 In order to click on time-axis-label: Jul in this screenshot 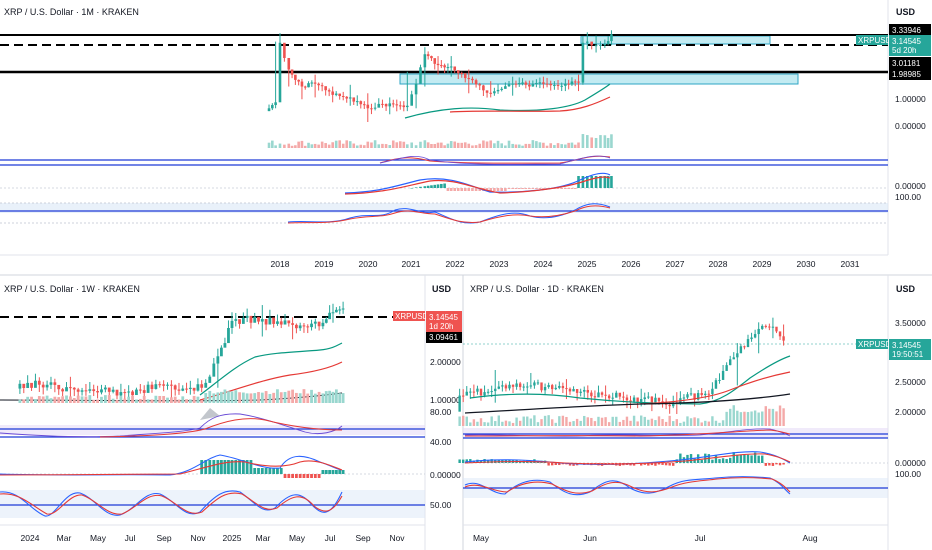, I will do `click(130, 538)`.